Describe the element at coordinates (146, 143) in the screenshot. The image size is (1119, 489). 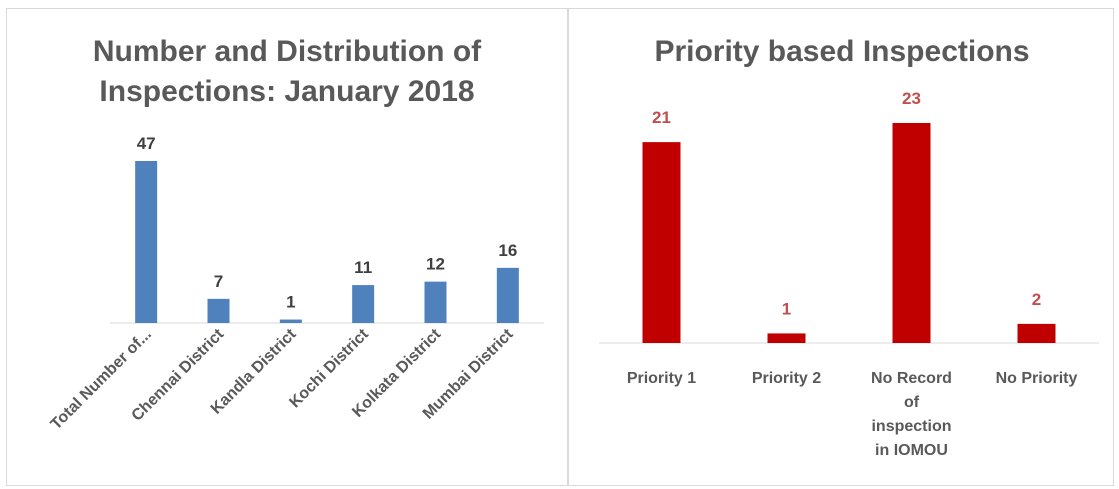
I see `data-label: 47` at that location.